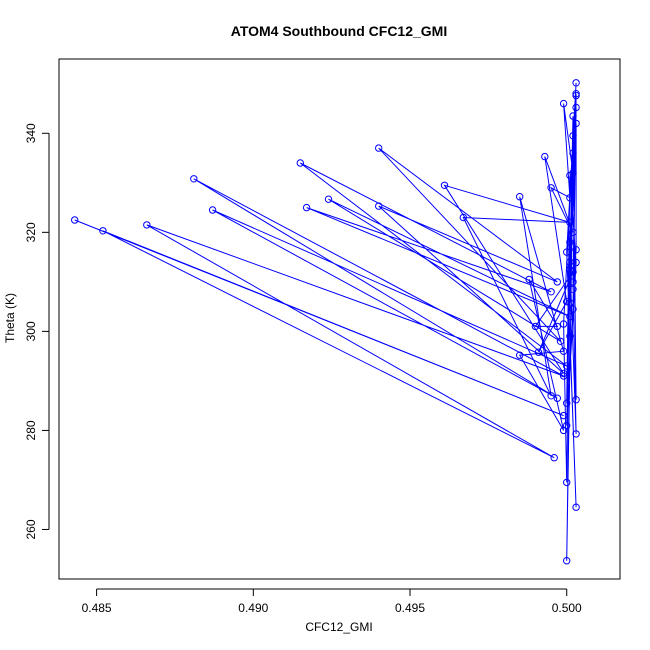 The height and width of the screenshot is (650, 650). Describe the element at coordinates (31, 430) in the screenshot. I see `y-tick-label: 280` at that location.